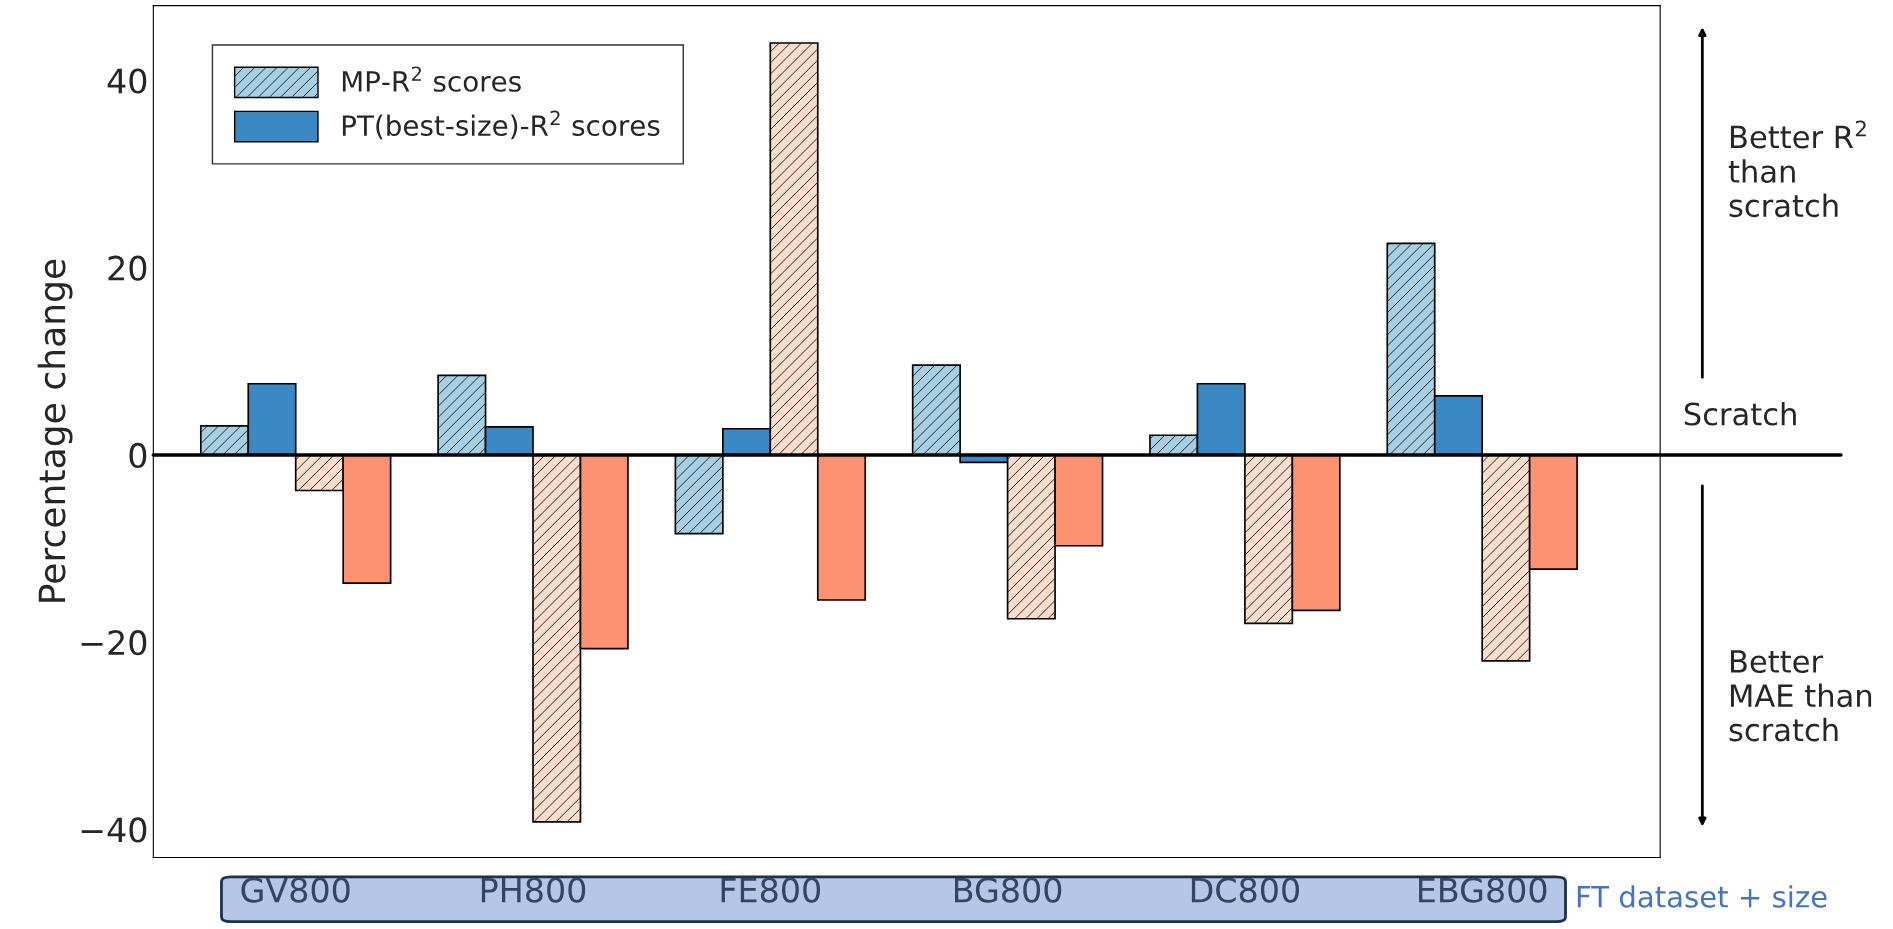  I want to click on legend-label: MP-R$^{2}$ scores, so click(431, 79).